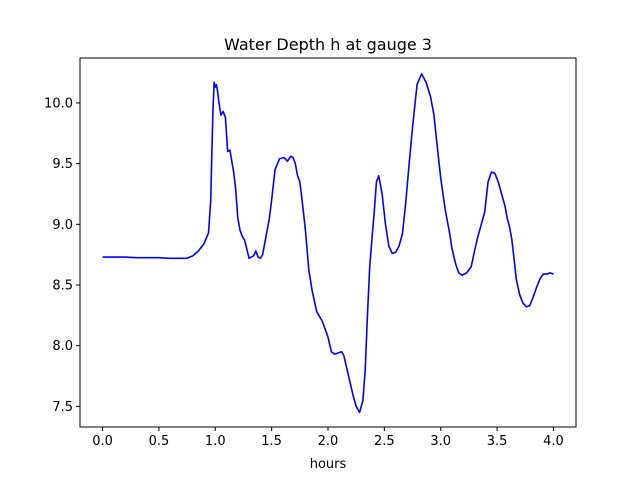 The width and height of the screenshot is (640, 480). I want to click on x-axis-label: hours, so click(328, 464).